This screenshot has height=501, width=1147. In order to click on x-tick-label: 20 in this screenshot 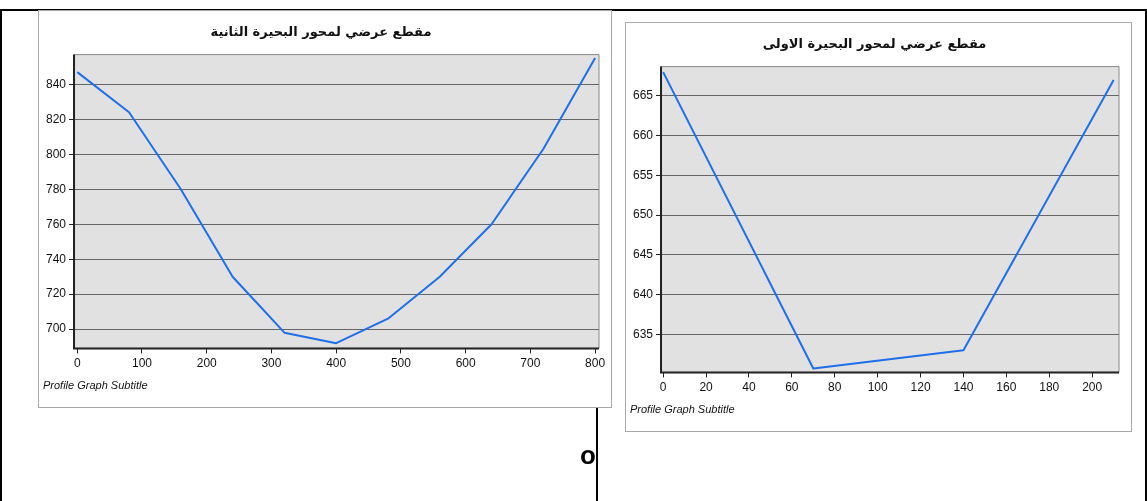, I will do `click(706, 386)`.